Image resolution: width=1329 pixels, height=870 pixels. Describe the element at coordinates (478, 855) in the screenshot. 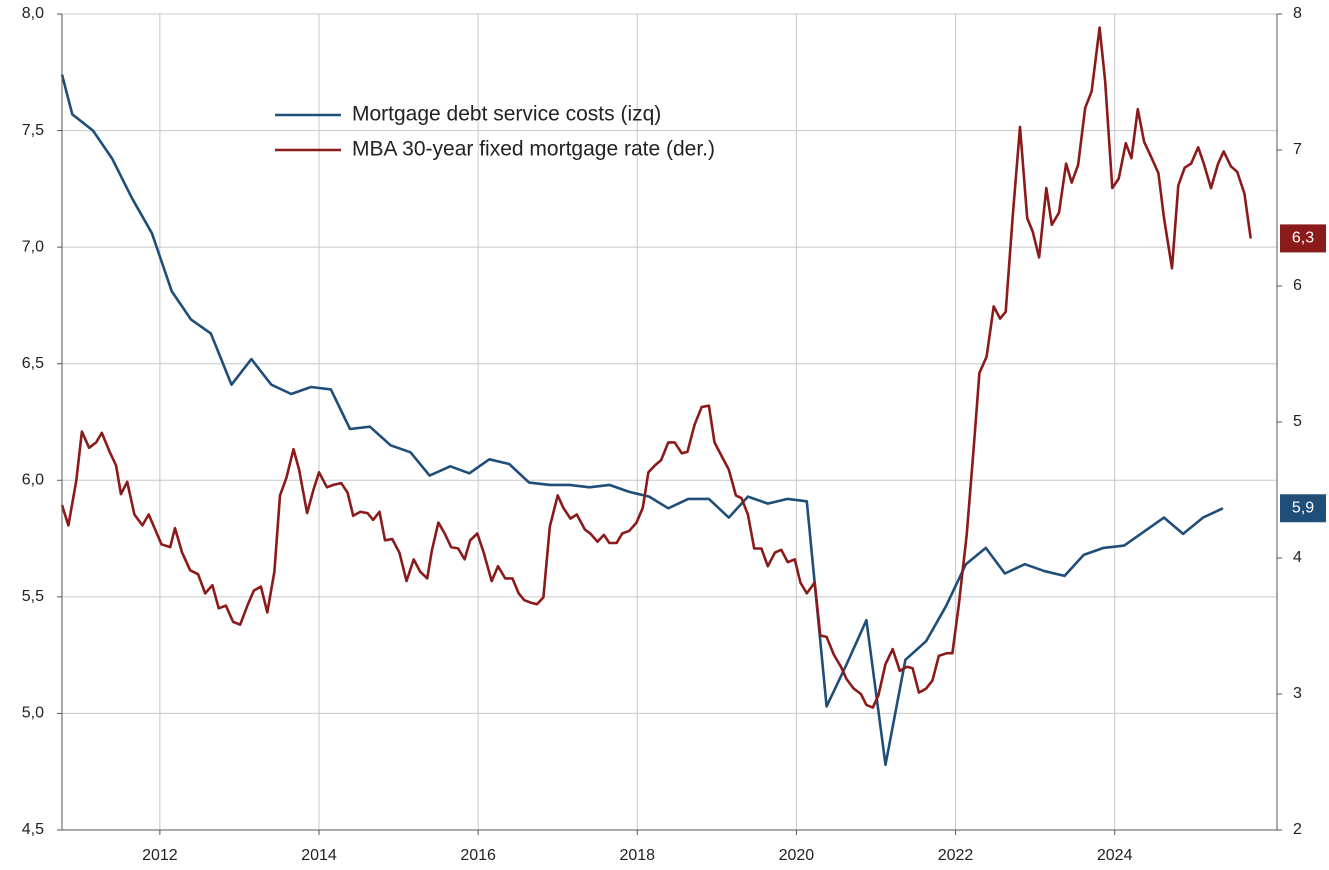

I see `x-tick-label: 2016` at that location.